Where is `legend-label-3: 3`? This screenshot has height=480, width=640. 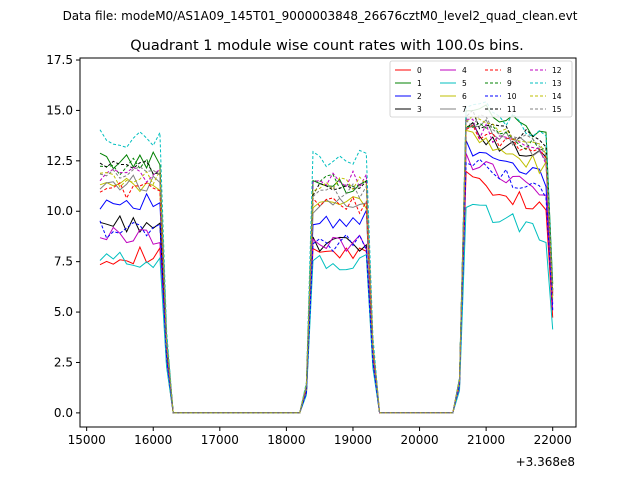 legend-label-3: 3 is located at coordinates (419, 109).